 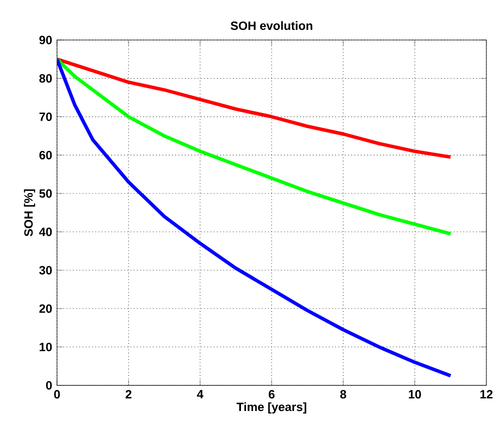 I want to click on x-axis-title: Time [years], so click(x=271, y=408).